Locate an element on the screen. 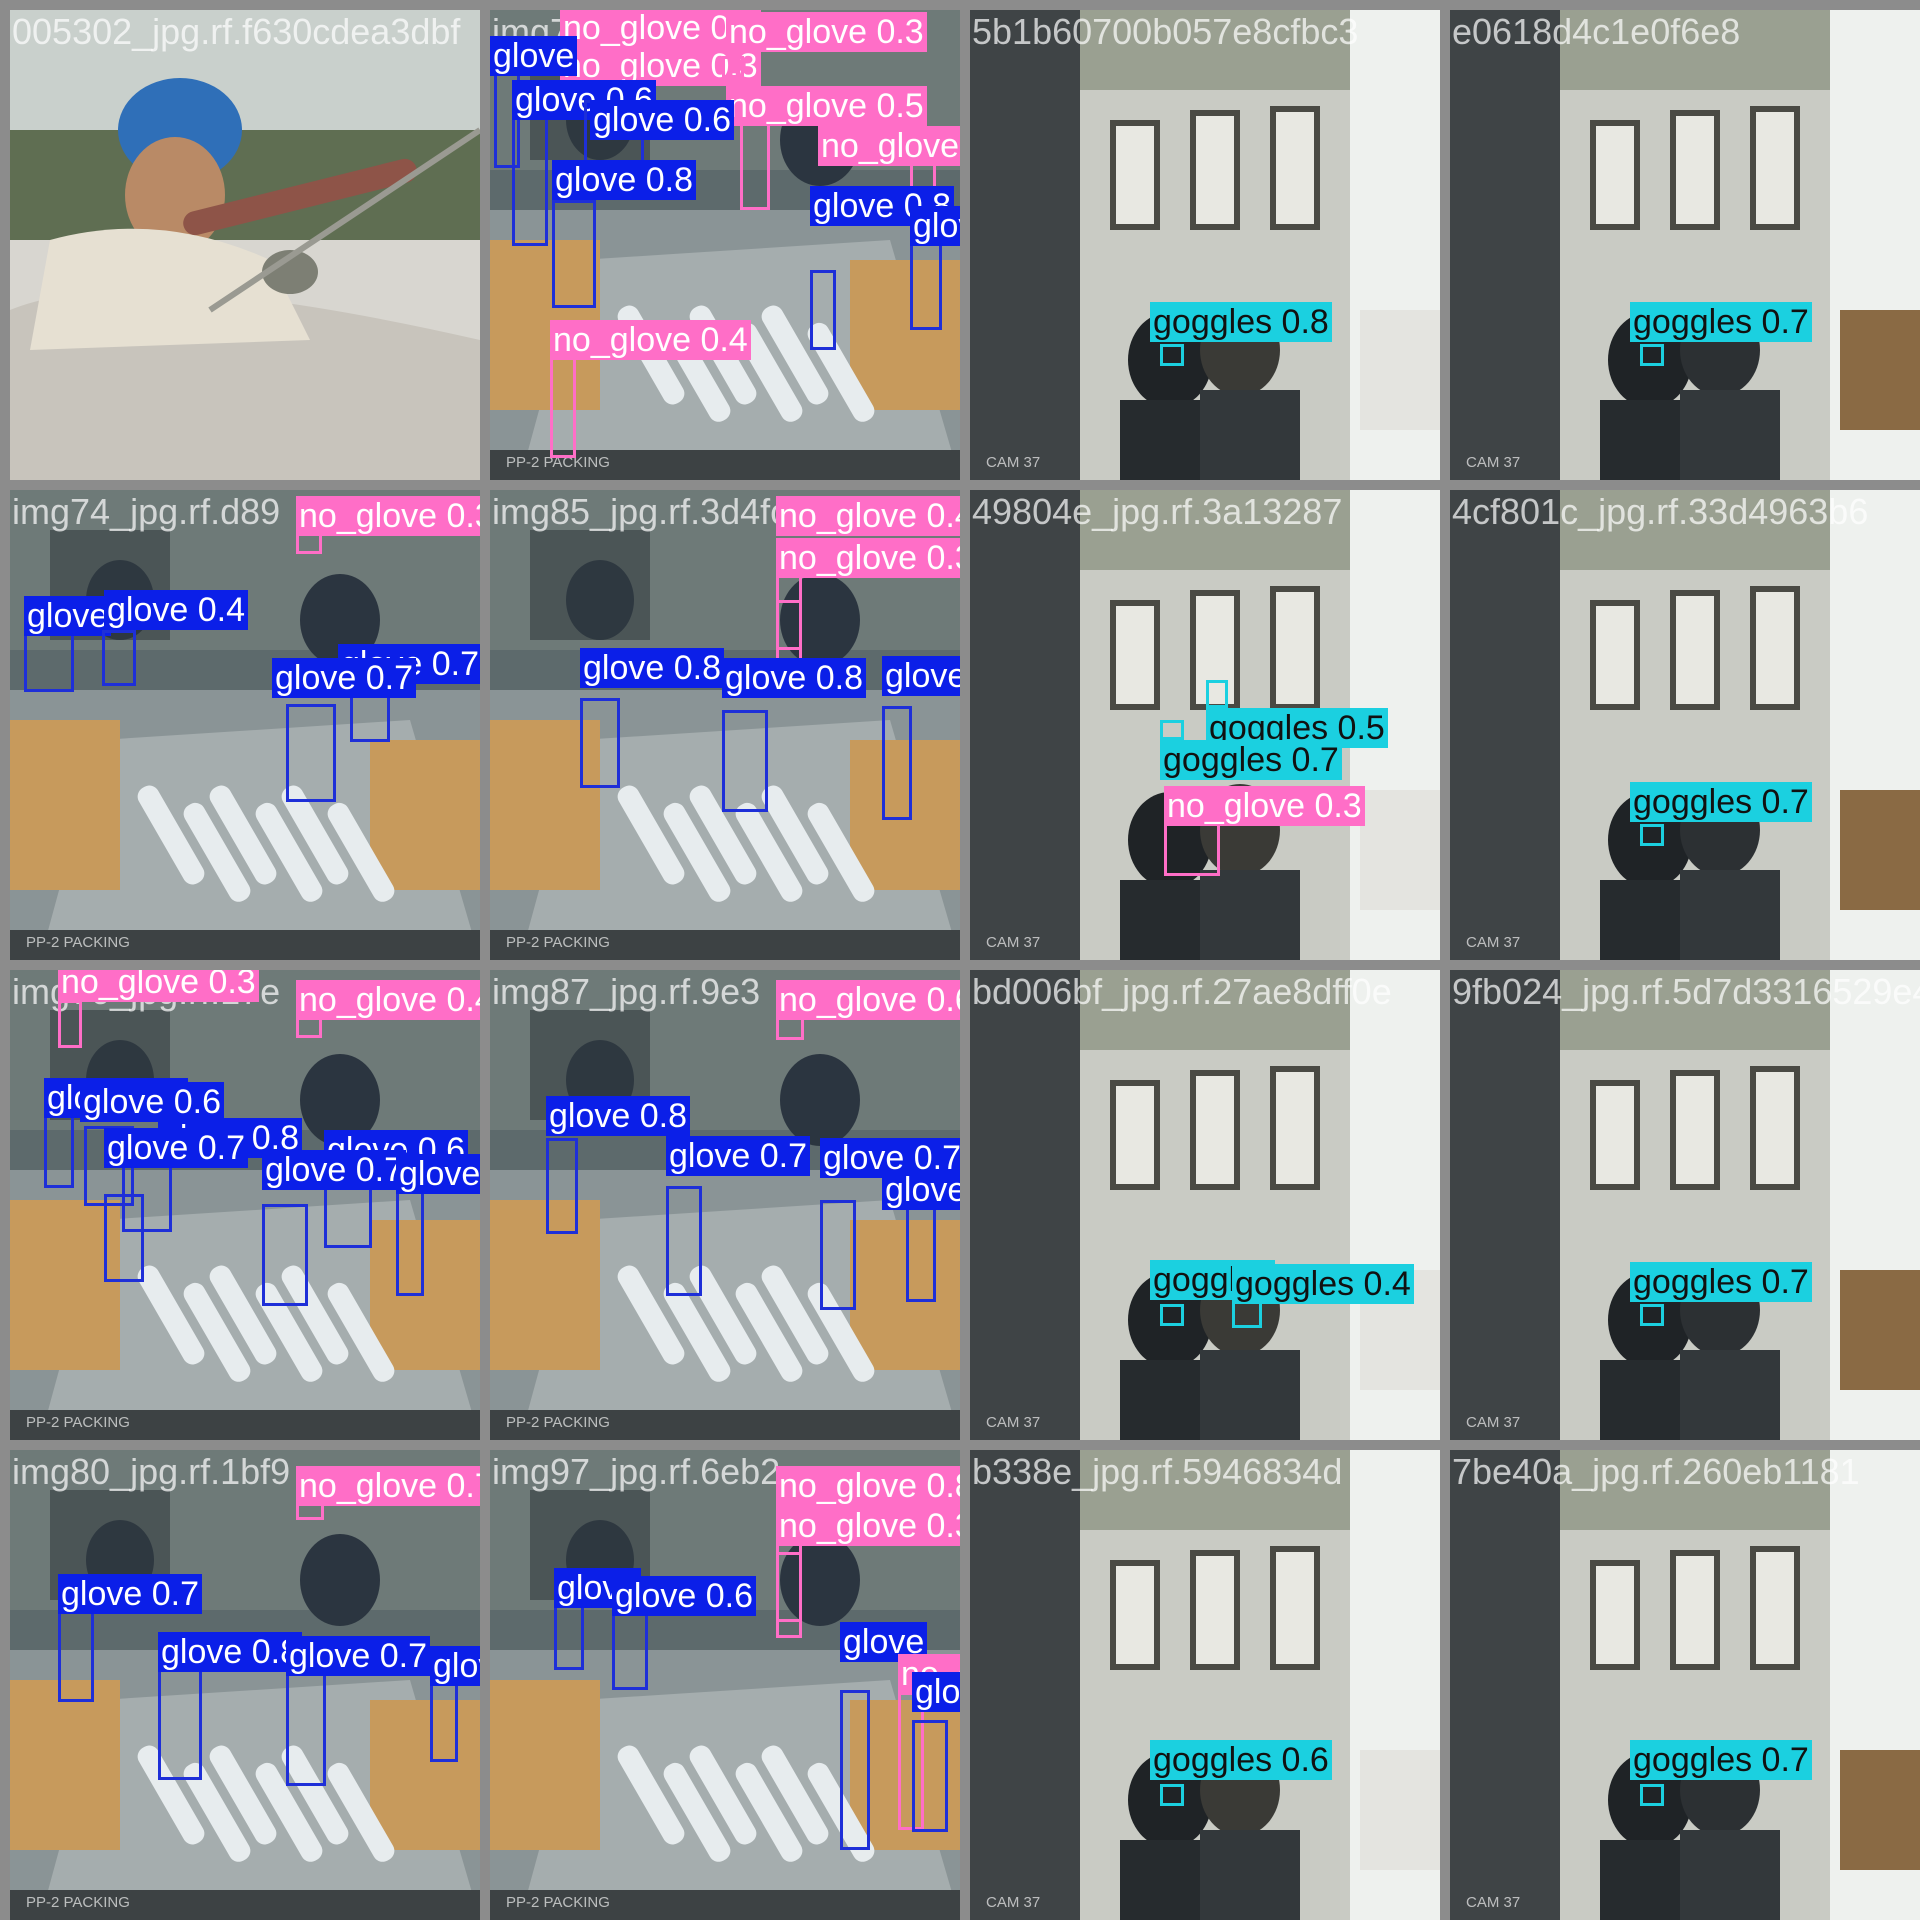 The height and width of the screenshot is (1920, 1920). detection-label: goggles 0.8 is located at coordinates (1241, 322).